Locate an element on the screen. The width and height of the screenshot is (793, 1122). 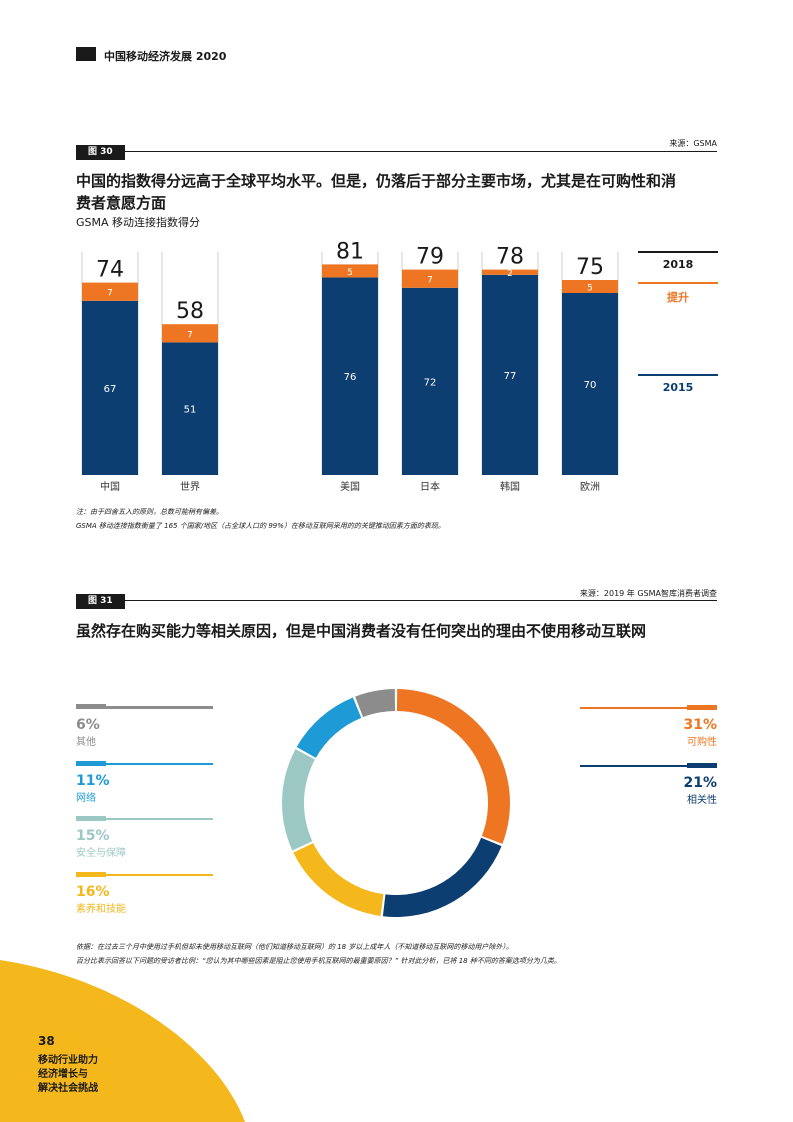
donut-slice-网络 is located at coordinates (329, 727).